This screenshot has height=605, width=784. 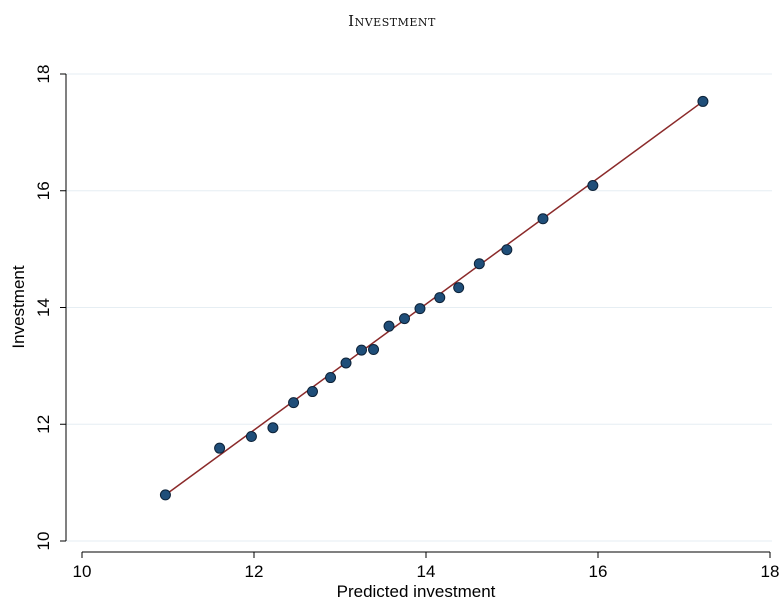 I want to click on chart-title: Investment, so click(x=392, y=21).